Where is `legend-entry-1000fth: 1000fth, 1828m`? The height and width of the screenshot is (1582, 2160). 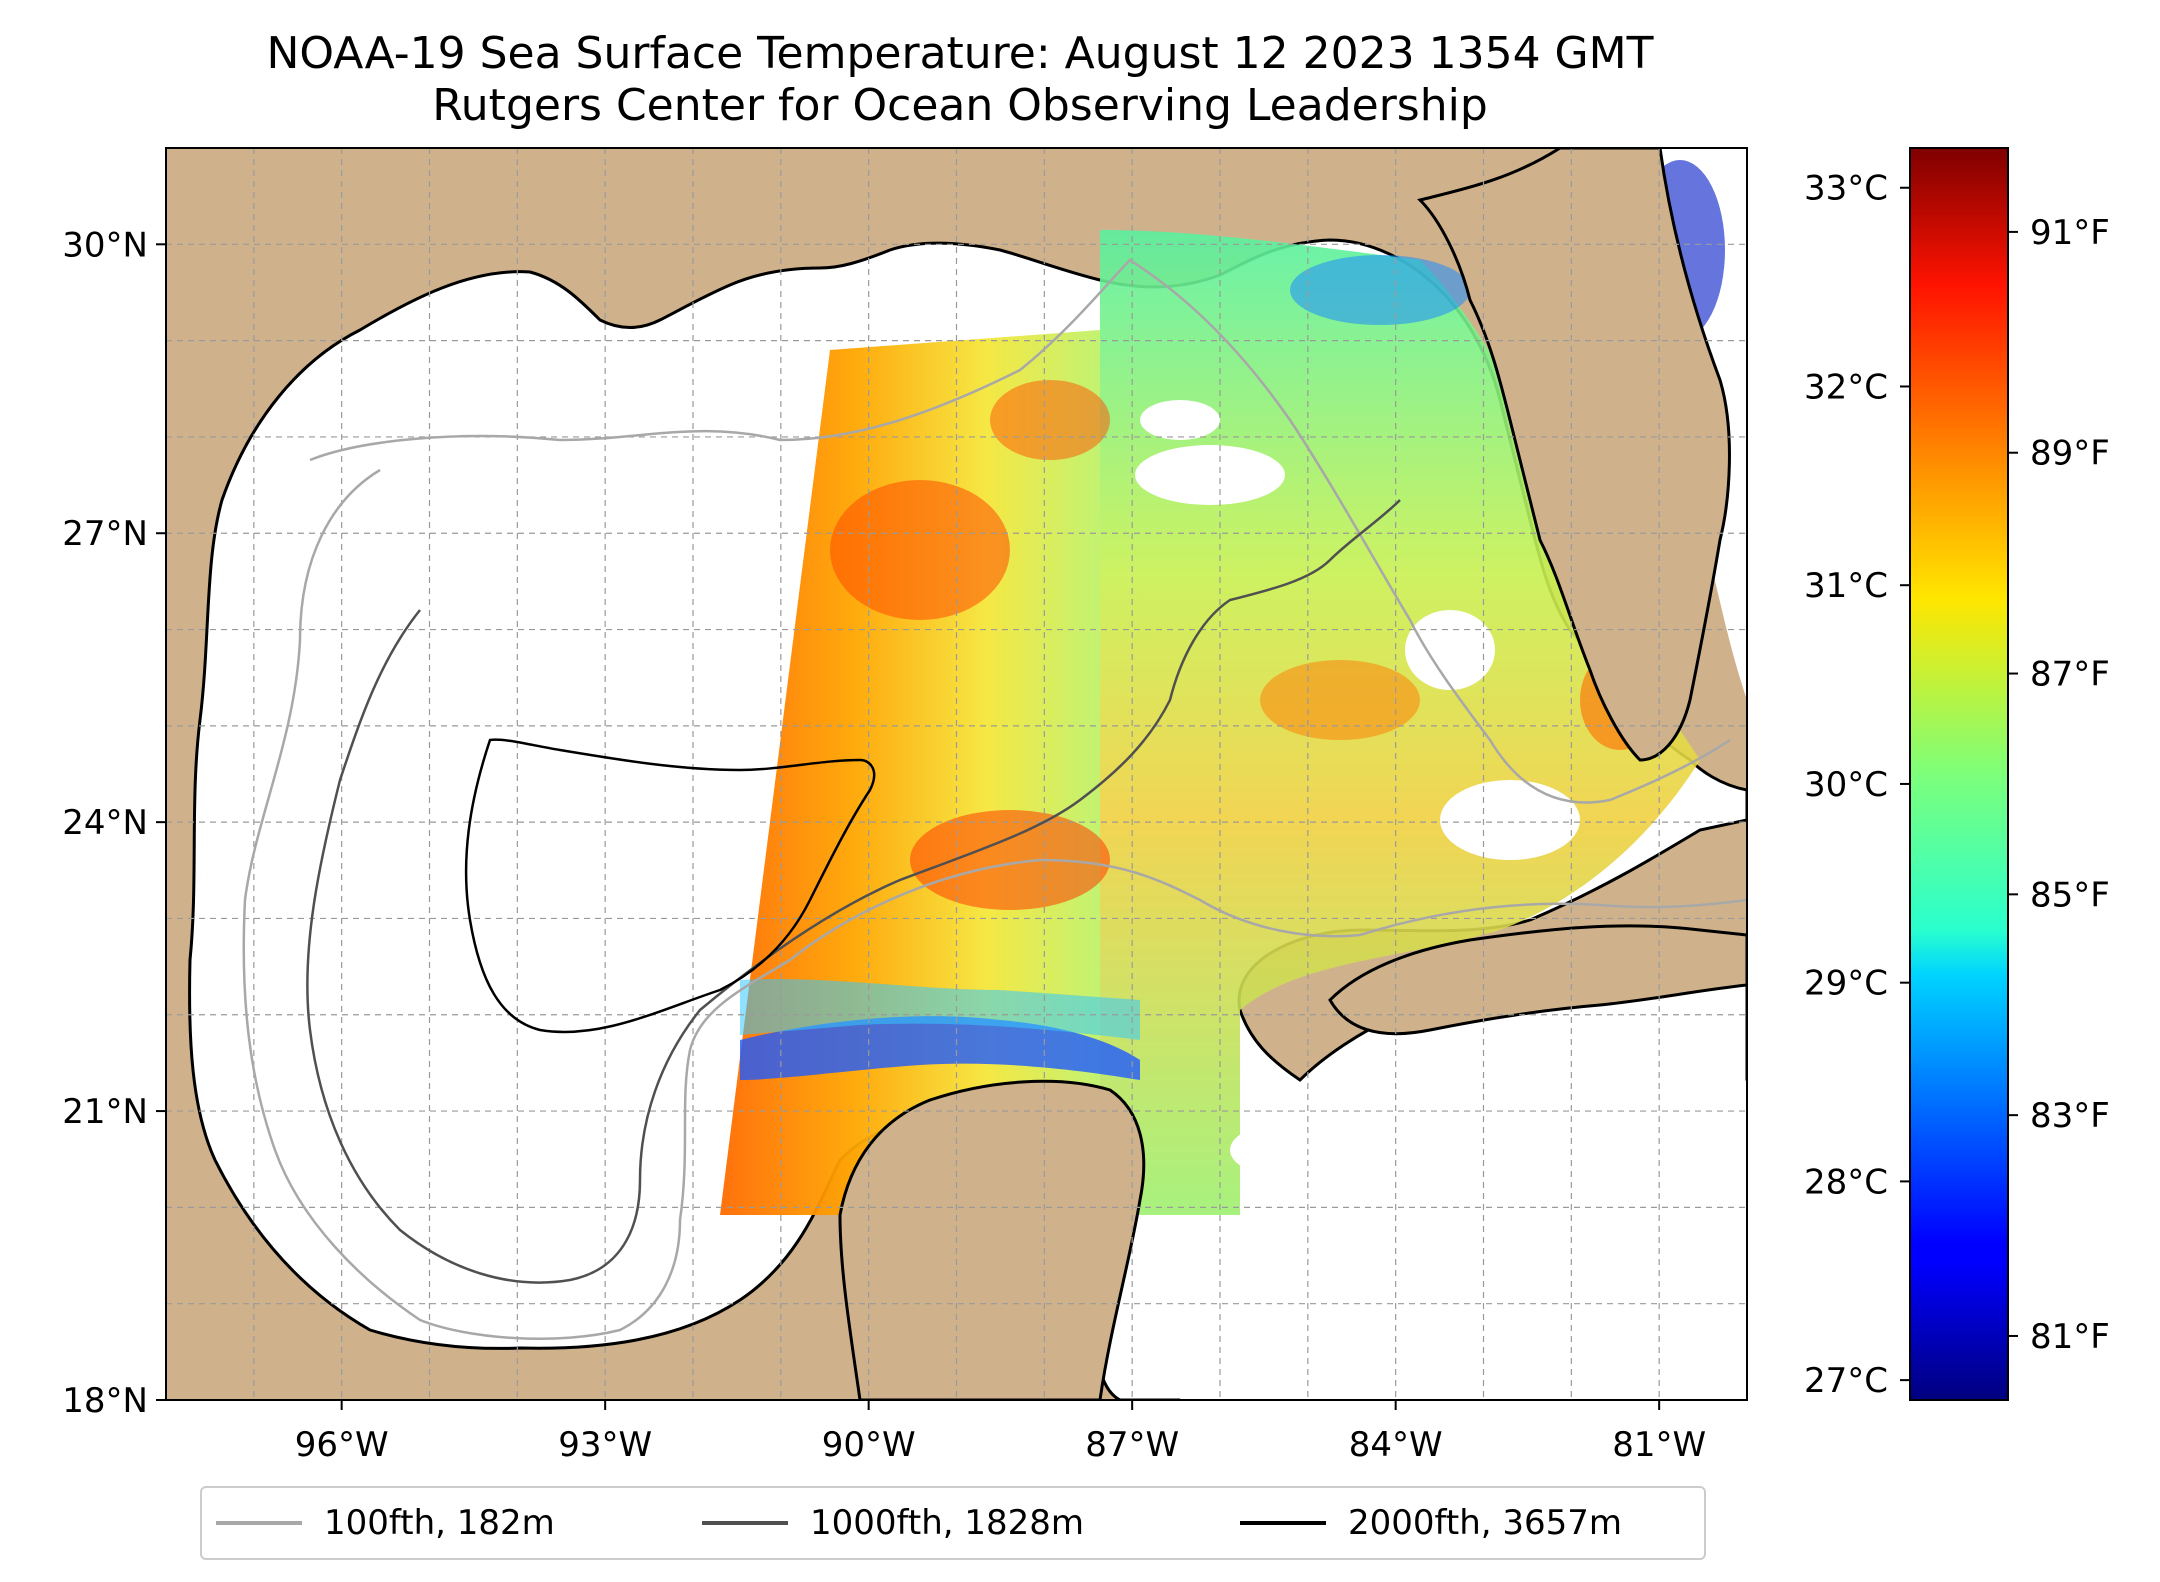
legend-entry-1000fth: 1000fth, 1828m is located at coordinates (893, 1523).